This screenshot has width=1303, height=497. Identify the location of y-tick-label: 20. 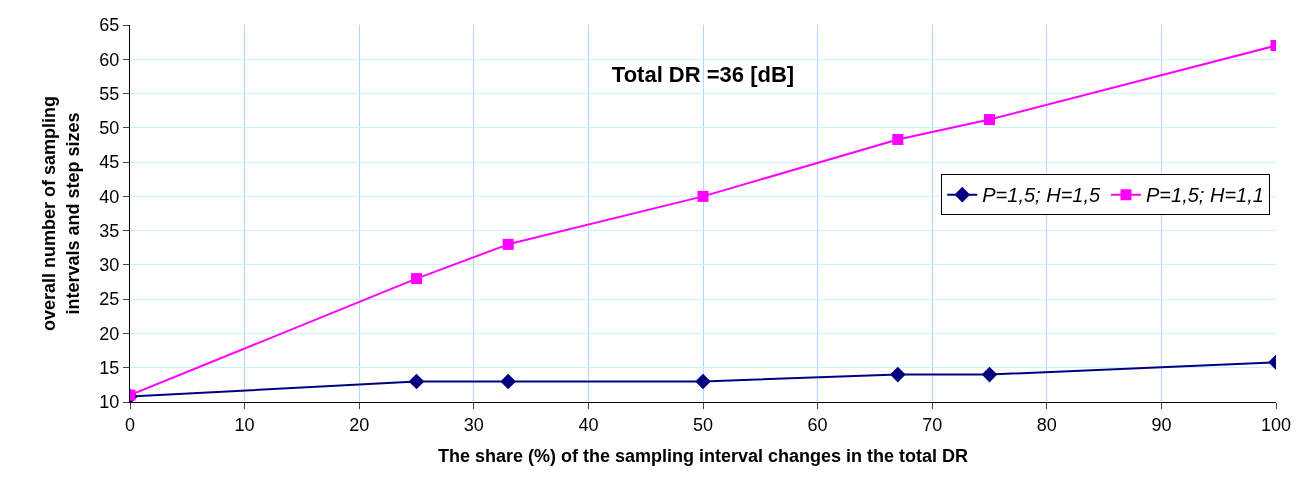
(109, 333).